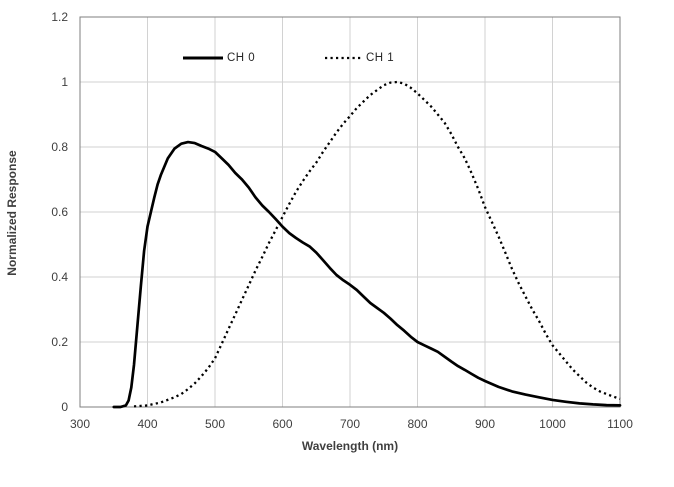 The image size is (674, 487). What do you see at coordinates (147, 424) in the screenshot?
I see `x-tick-label: 400` at bounding box center [147, 424].